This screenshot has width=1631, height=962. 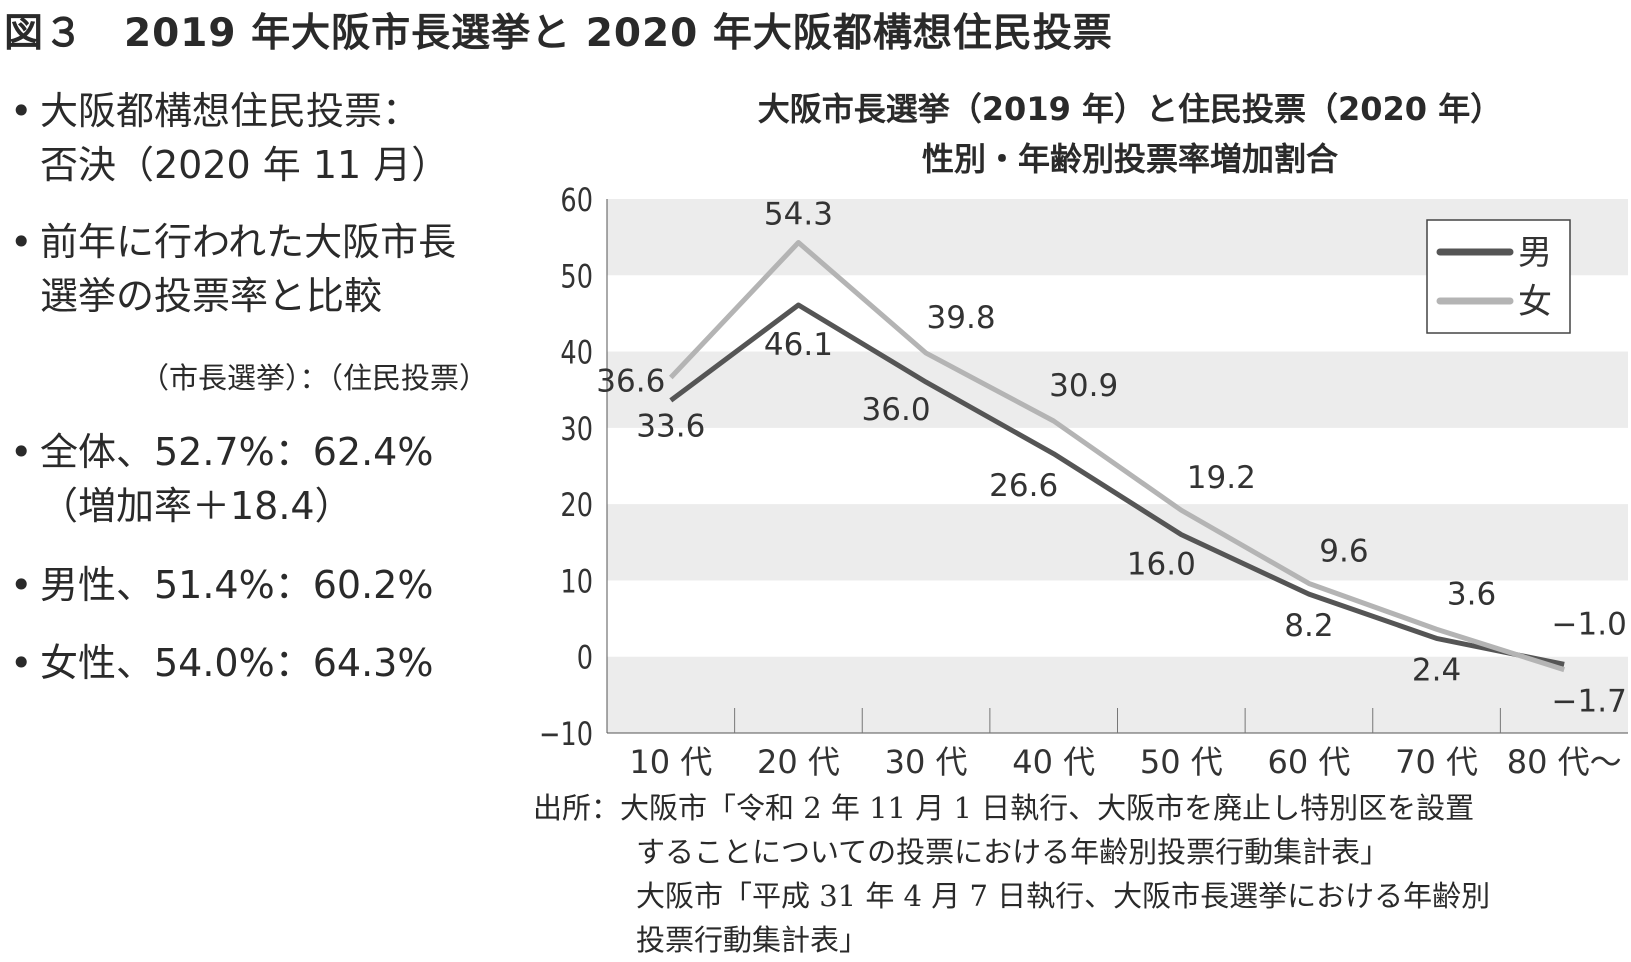 What do you see at coordinates (1181, 762) in the screenshot?
I see `x-tick-label: 50 代` at bounding box center [1181, 762].